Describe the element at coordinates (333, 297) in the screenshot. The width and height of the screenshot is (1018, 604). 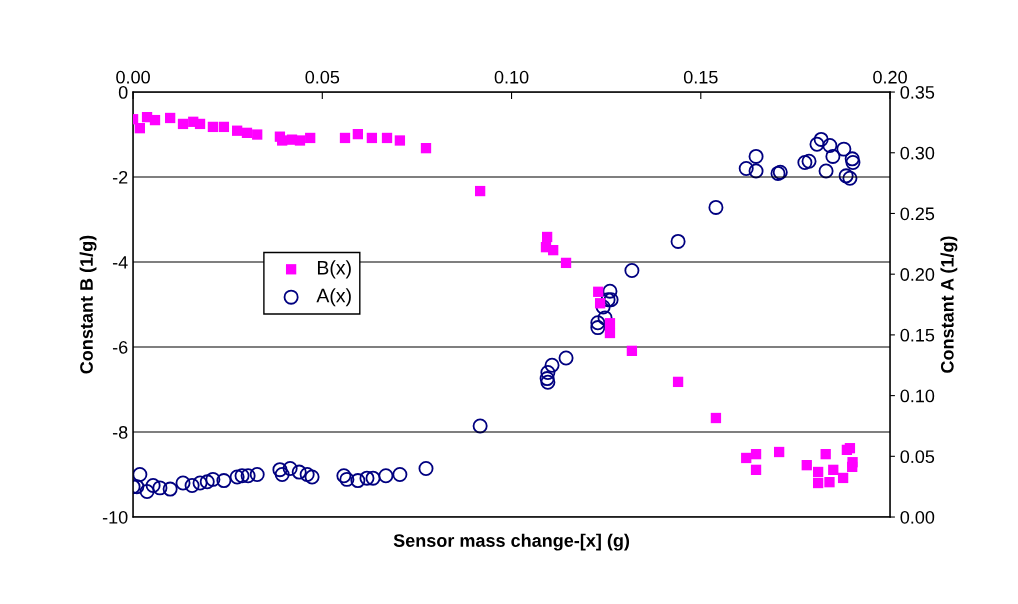
I see `legend-label: A(x)` at that location.